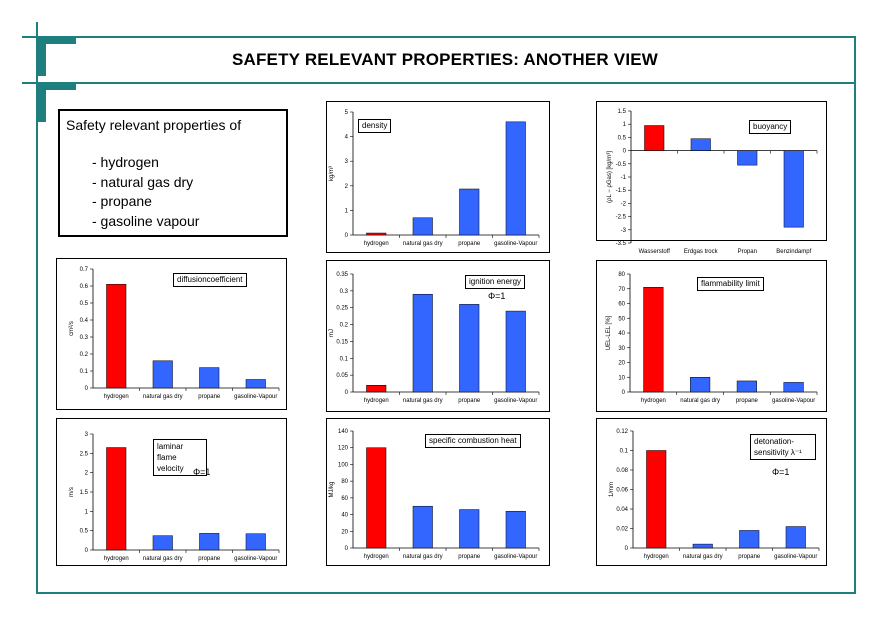 The height and width of the screenshot is (630, 891). I want to click on chart-legend: density, so click(375, 126).